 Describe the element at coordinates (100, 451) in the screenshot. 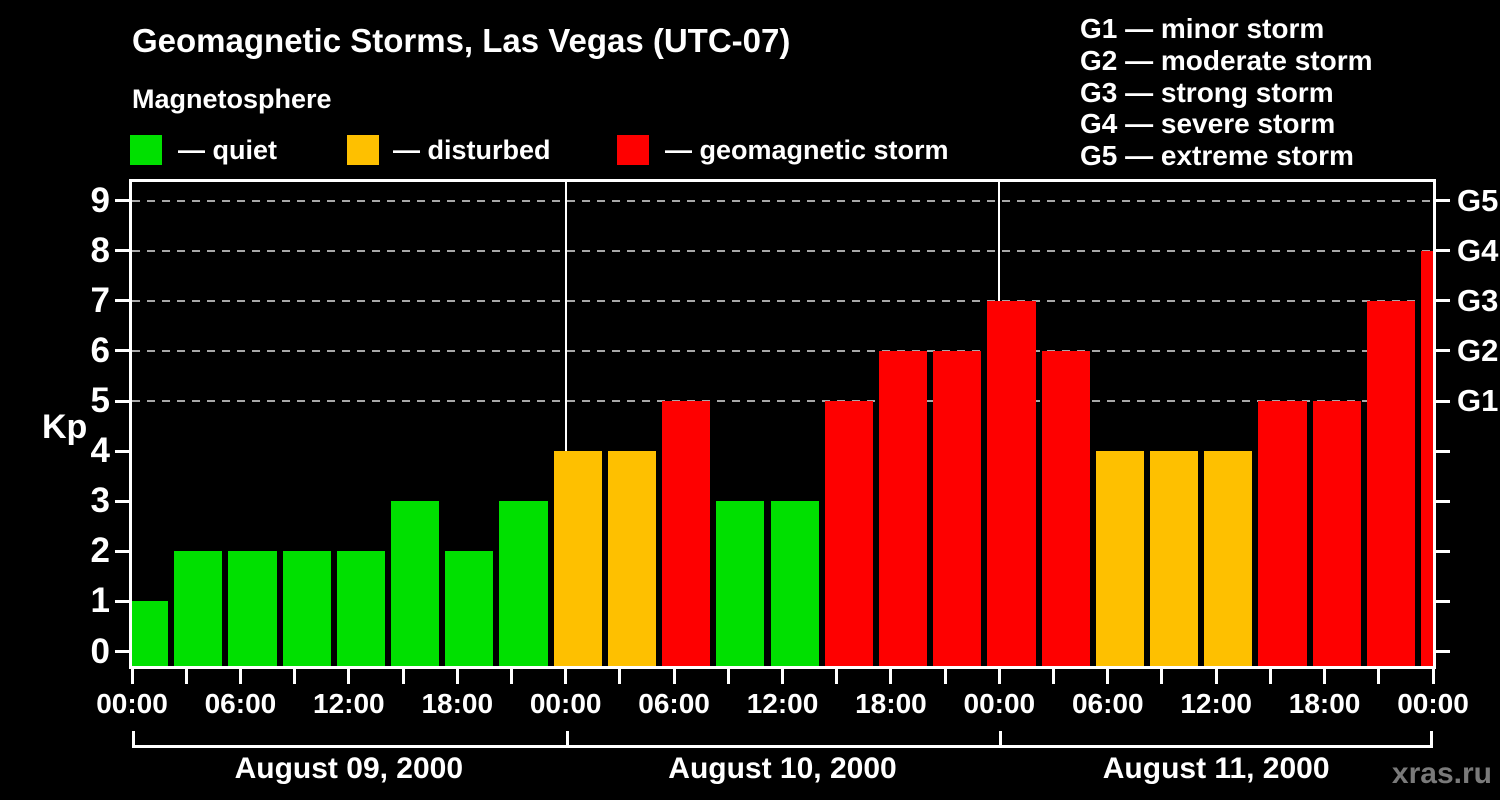

I see `y-tick-label: 4` at that location.